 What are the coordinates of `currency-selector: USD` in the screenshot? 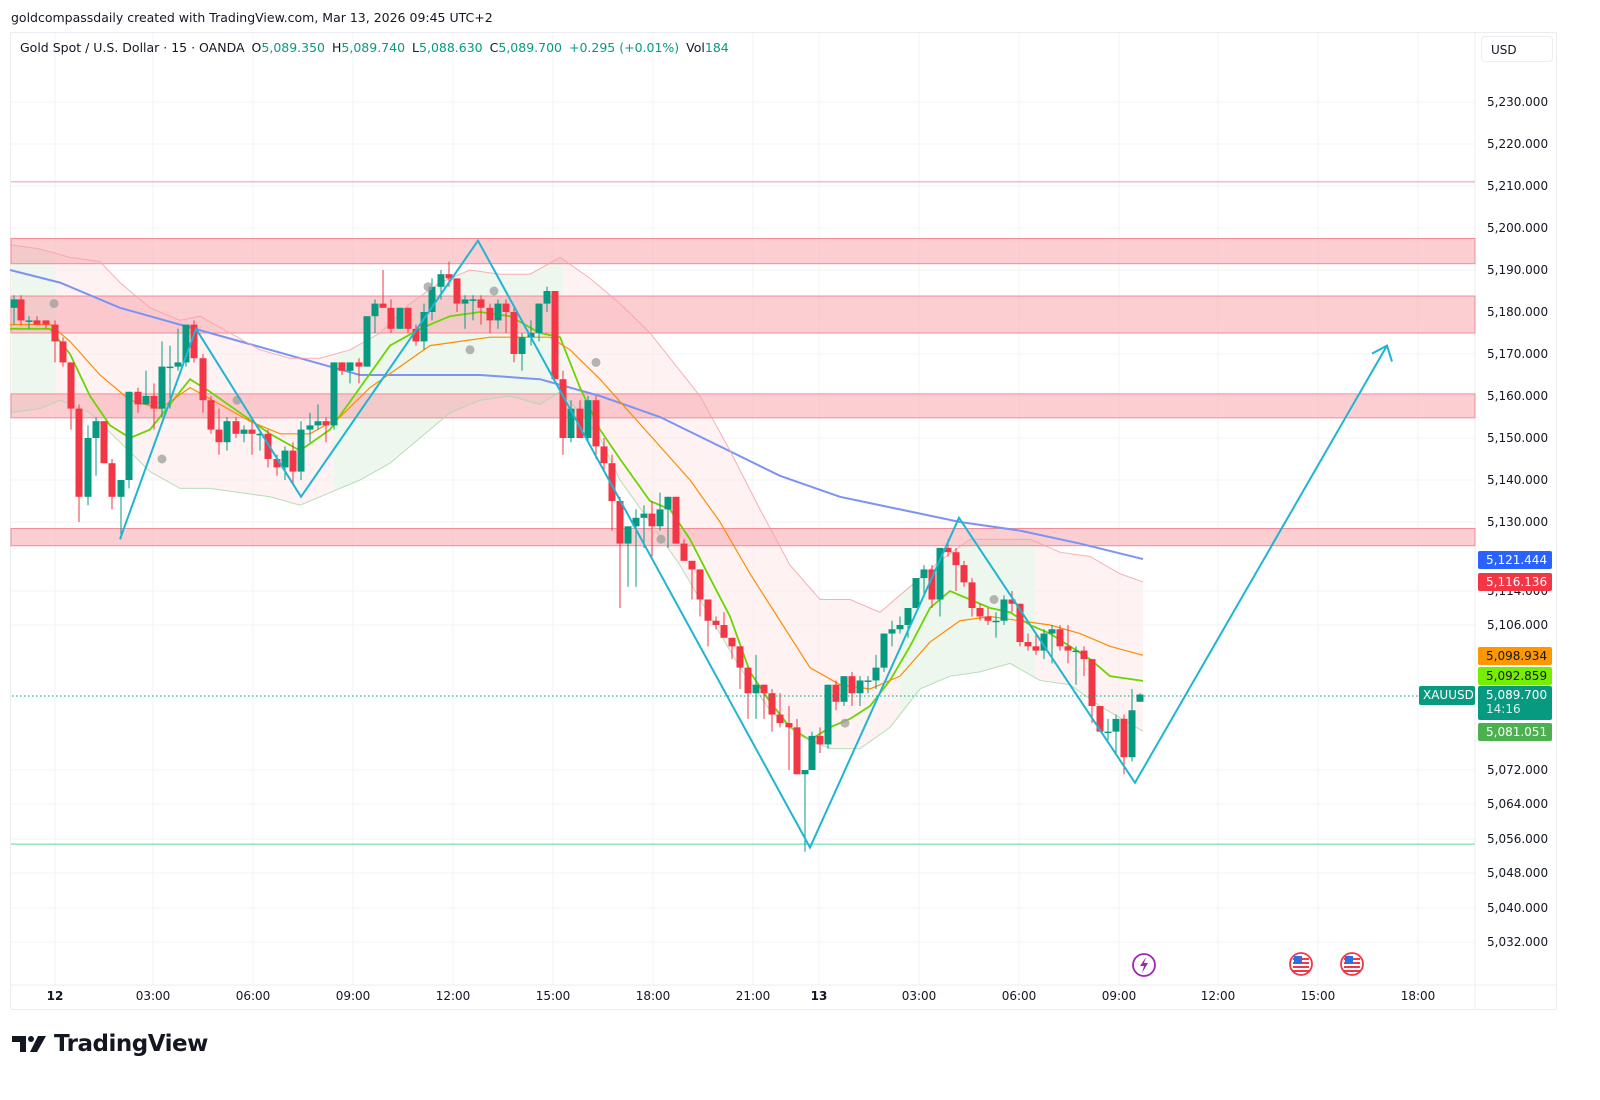 It's located at (1517, 49).